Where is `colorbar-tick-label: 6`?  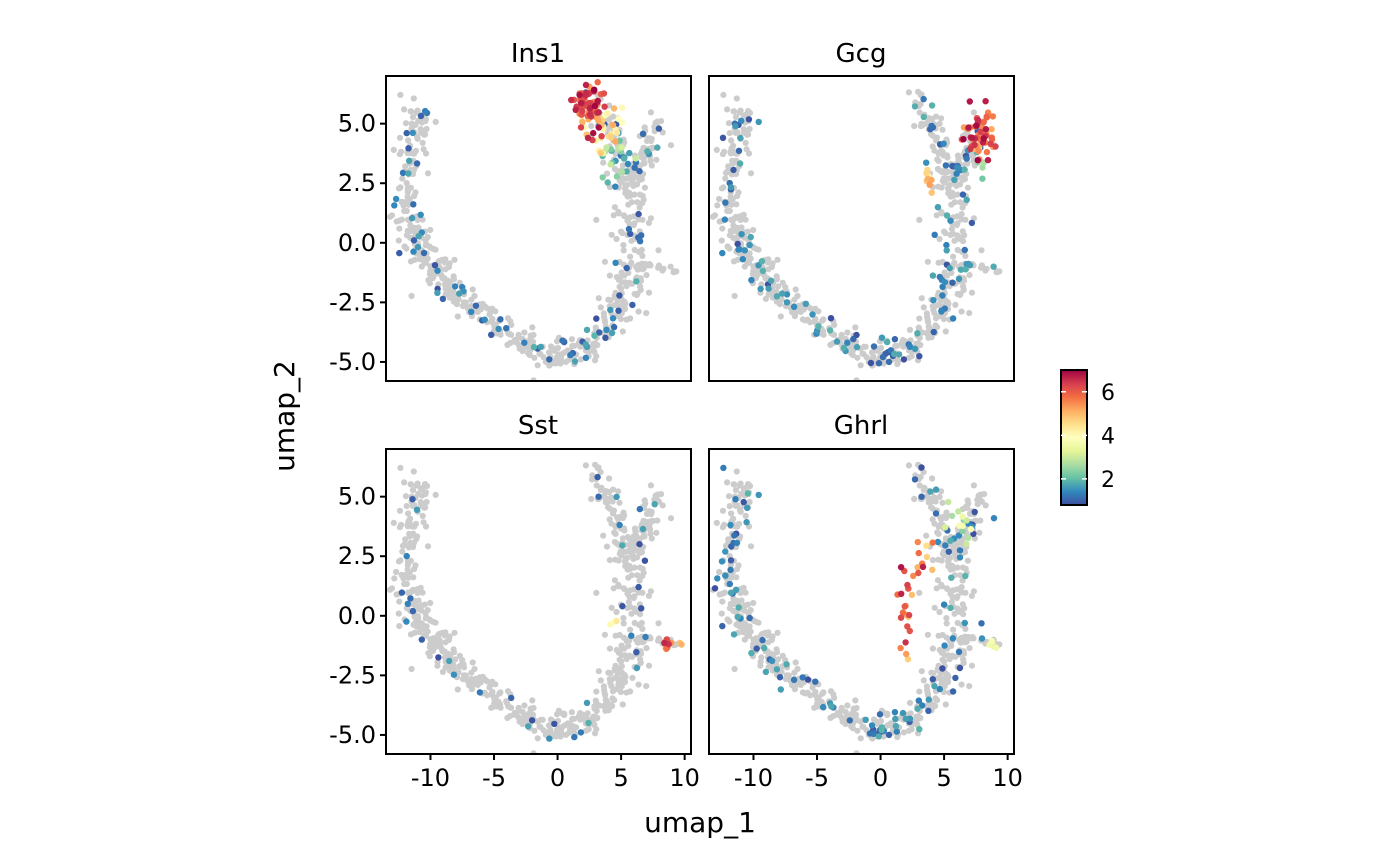 colorbar-tick-label: 6 is located at coordinates (1108, 393).